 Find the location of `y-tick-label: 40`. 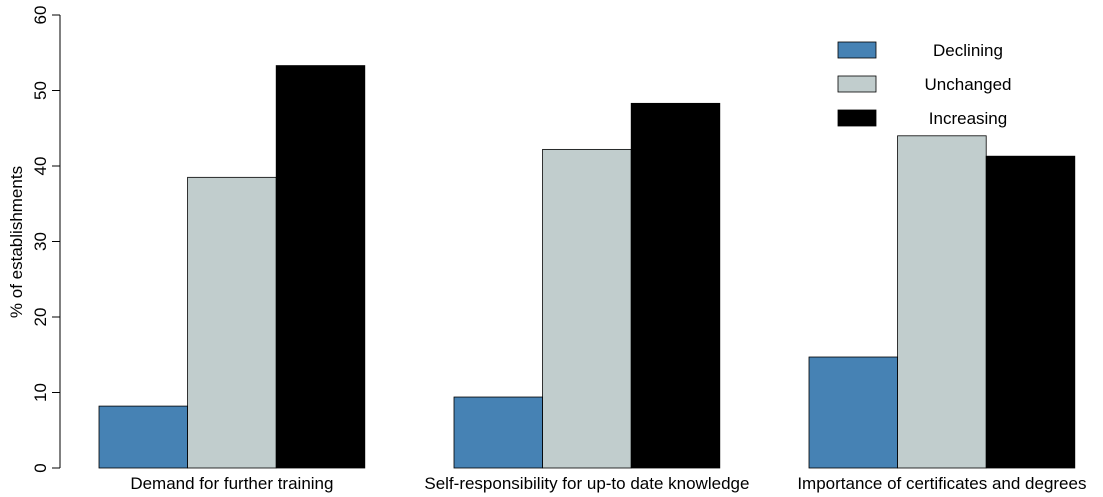

y-tick-label: 40 is located at coordinates (40, 166).